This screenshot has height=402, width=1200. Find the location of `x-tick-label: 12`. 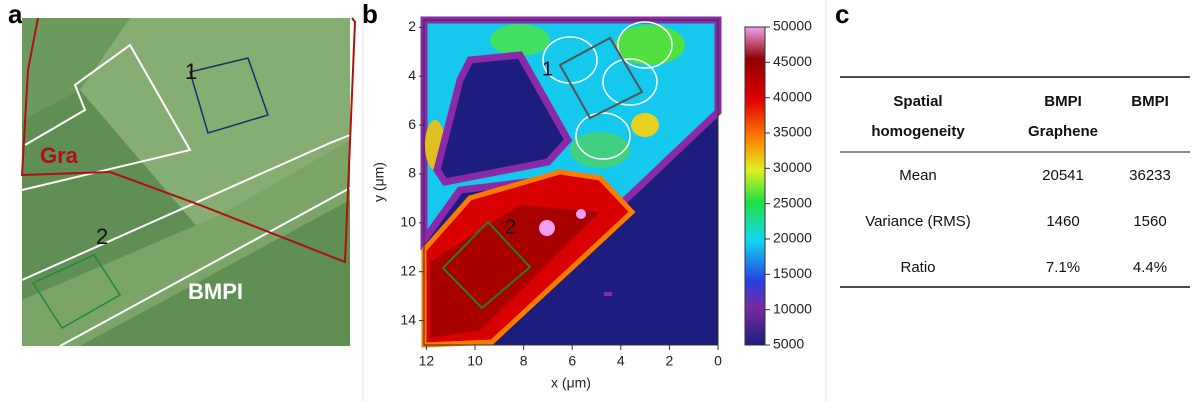

x-tick-label: 12 is located at coordinates (427, 361).